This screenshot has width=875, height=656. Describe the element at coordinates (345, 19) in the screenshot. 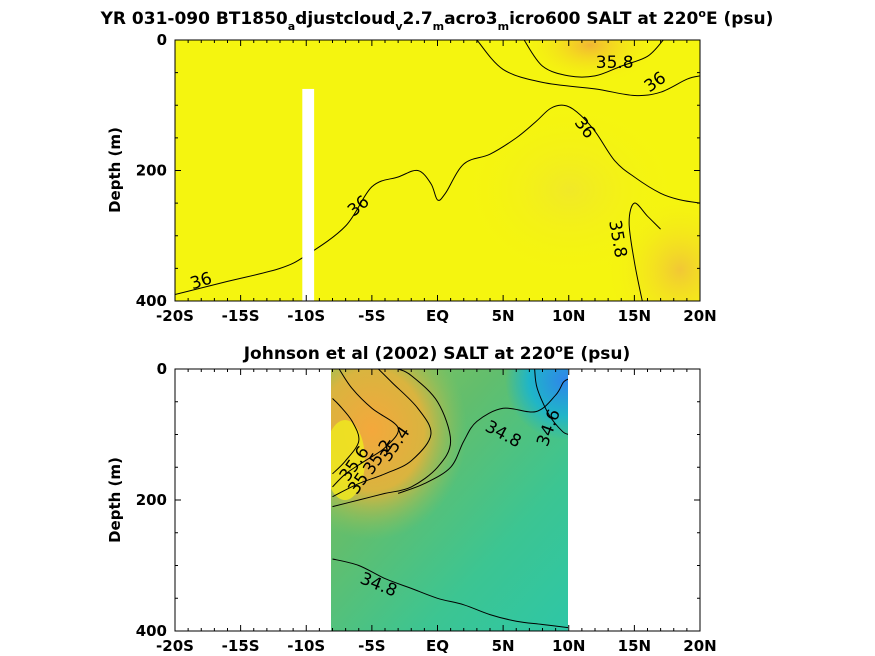

I see `title-segment: djustcloud` at that location.